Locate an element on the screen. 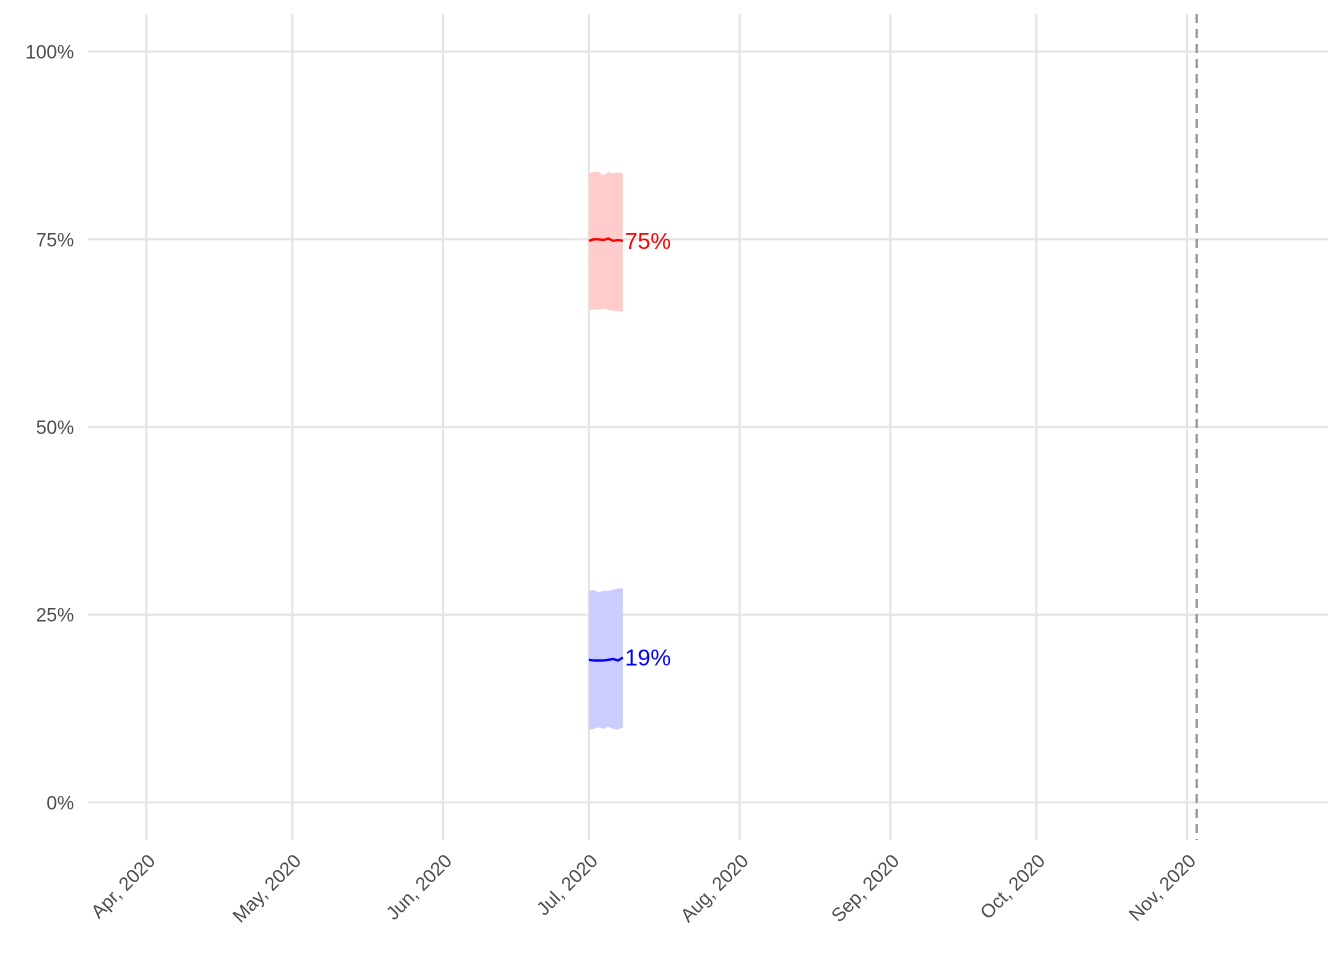 The image size is (1344, 960). y-tick-label: 25% is located at coordinates (55, 616).